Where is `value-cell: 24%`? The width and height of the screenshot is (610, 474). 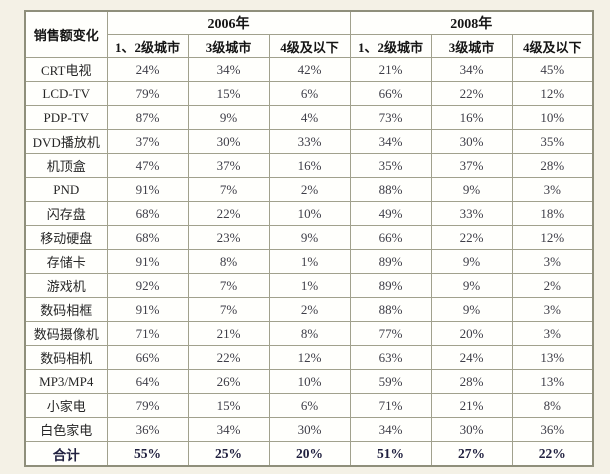 value-cell: 24% is located at coordinates (471, 357).